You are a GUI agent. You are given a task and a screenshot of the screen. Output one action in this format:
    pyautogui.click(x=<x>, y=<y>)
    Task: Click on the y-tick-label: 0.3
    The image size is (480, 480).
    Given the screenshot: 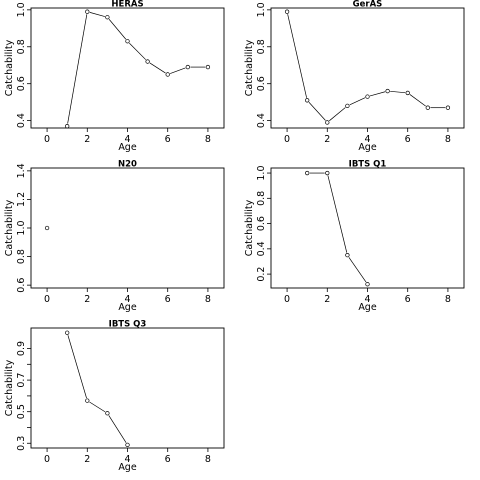 What is the action you would take?
    pyautogui.click(x=21, y=443)
    